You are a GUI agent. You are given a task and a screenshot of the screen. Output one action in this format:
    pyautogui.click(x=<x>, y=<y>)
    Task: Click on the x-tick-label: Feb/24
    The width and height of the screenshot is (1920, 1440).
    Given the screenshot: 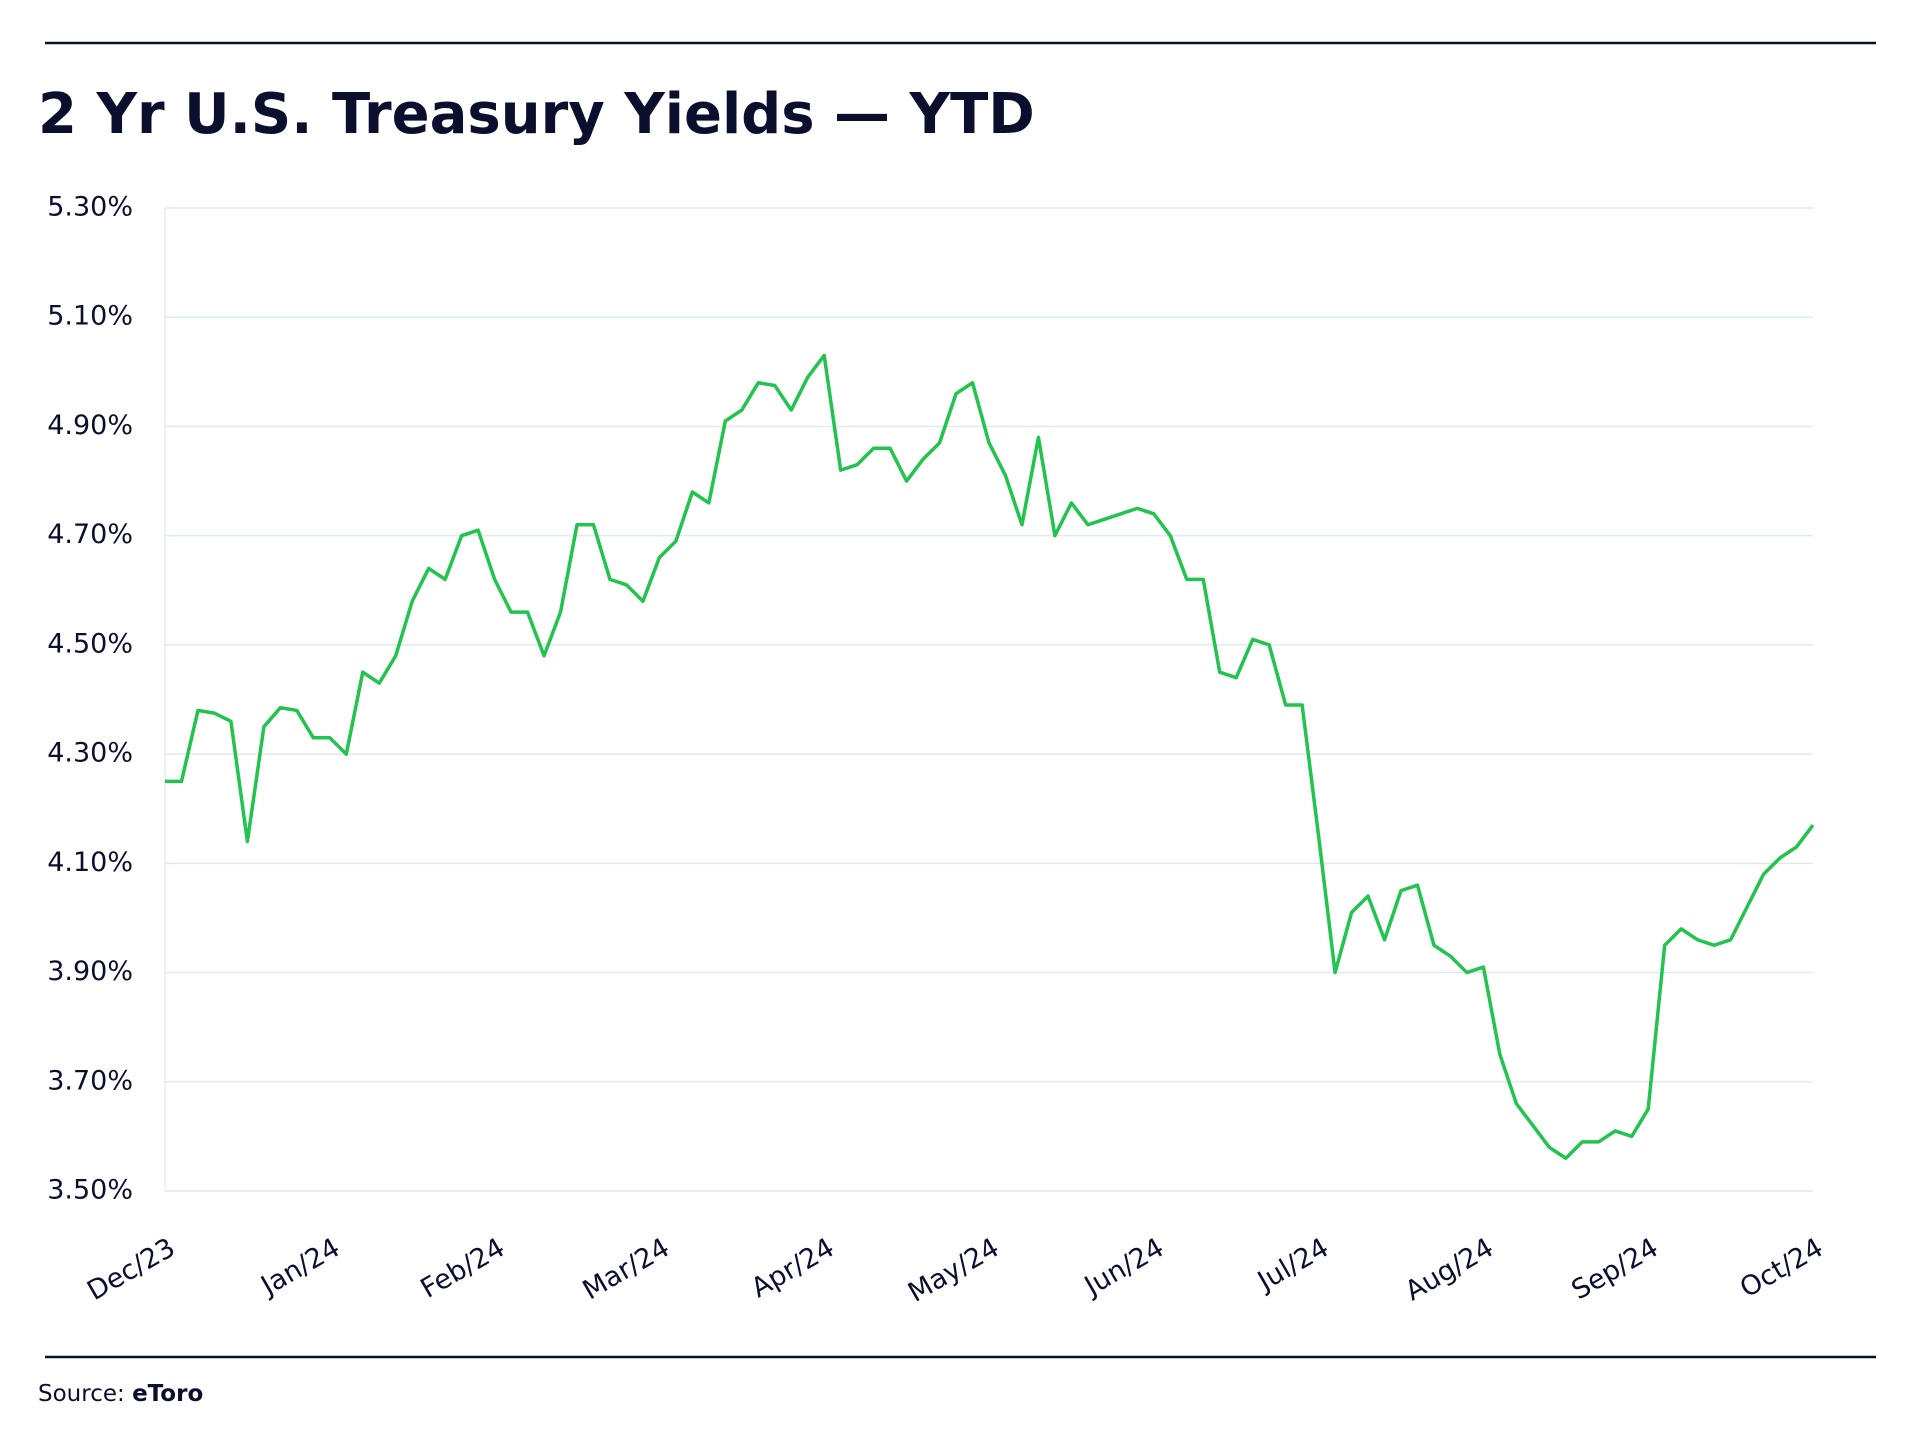 What is the action you would take?
    pyautogui.click(x=463, y=1268)
    